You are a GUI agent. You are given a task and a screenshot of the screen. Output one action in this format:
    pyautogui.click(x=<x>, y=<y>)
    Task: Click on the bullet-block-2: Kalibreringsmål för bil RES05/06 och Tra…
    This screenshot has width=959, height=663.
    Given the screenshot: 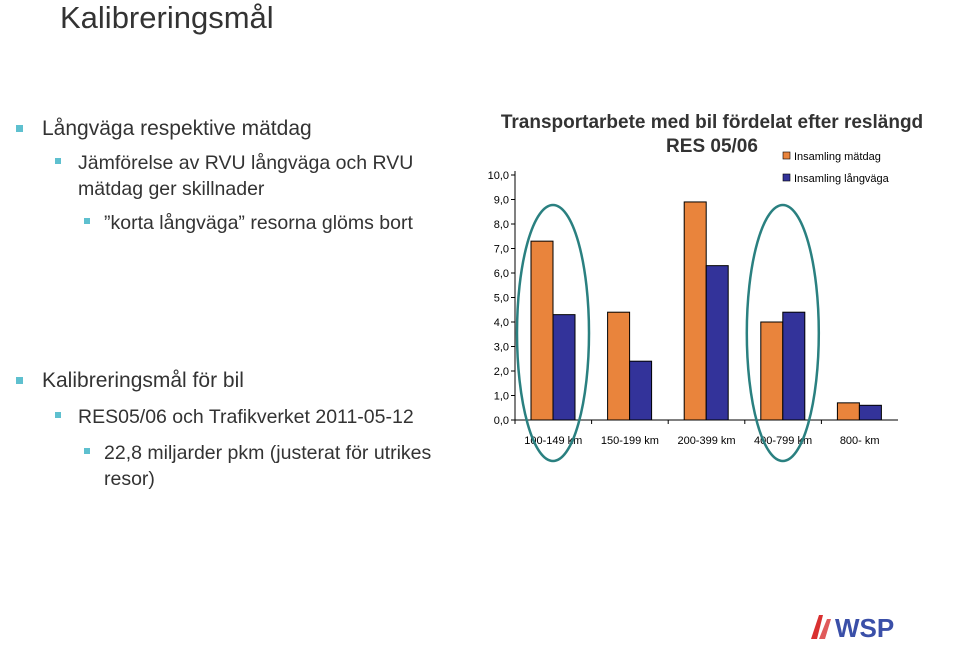 What is the action you would take?
    pyautogui.click(x=221, y=430)
    